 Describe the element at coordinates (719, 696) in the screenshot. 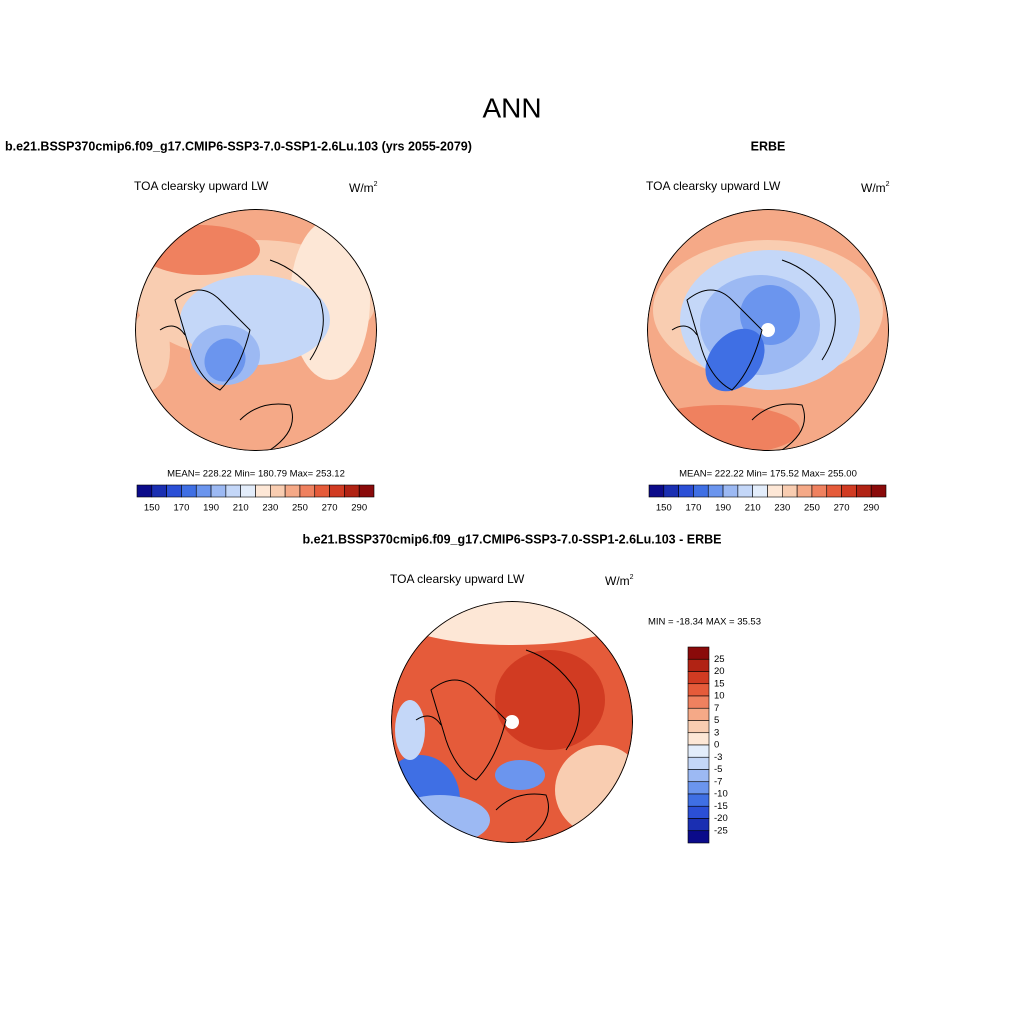

I see `colorbar-label: 10` at that location.